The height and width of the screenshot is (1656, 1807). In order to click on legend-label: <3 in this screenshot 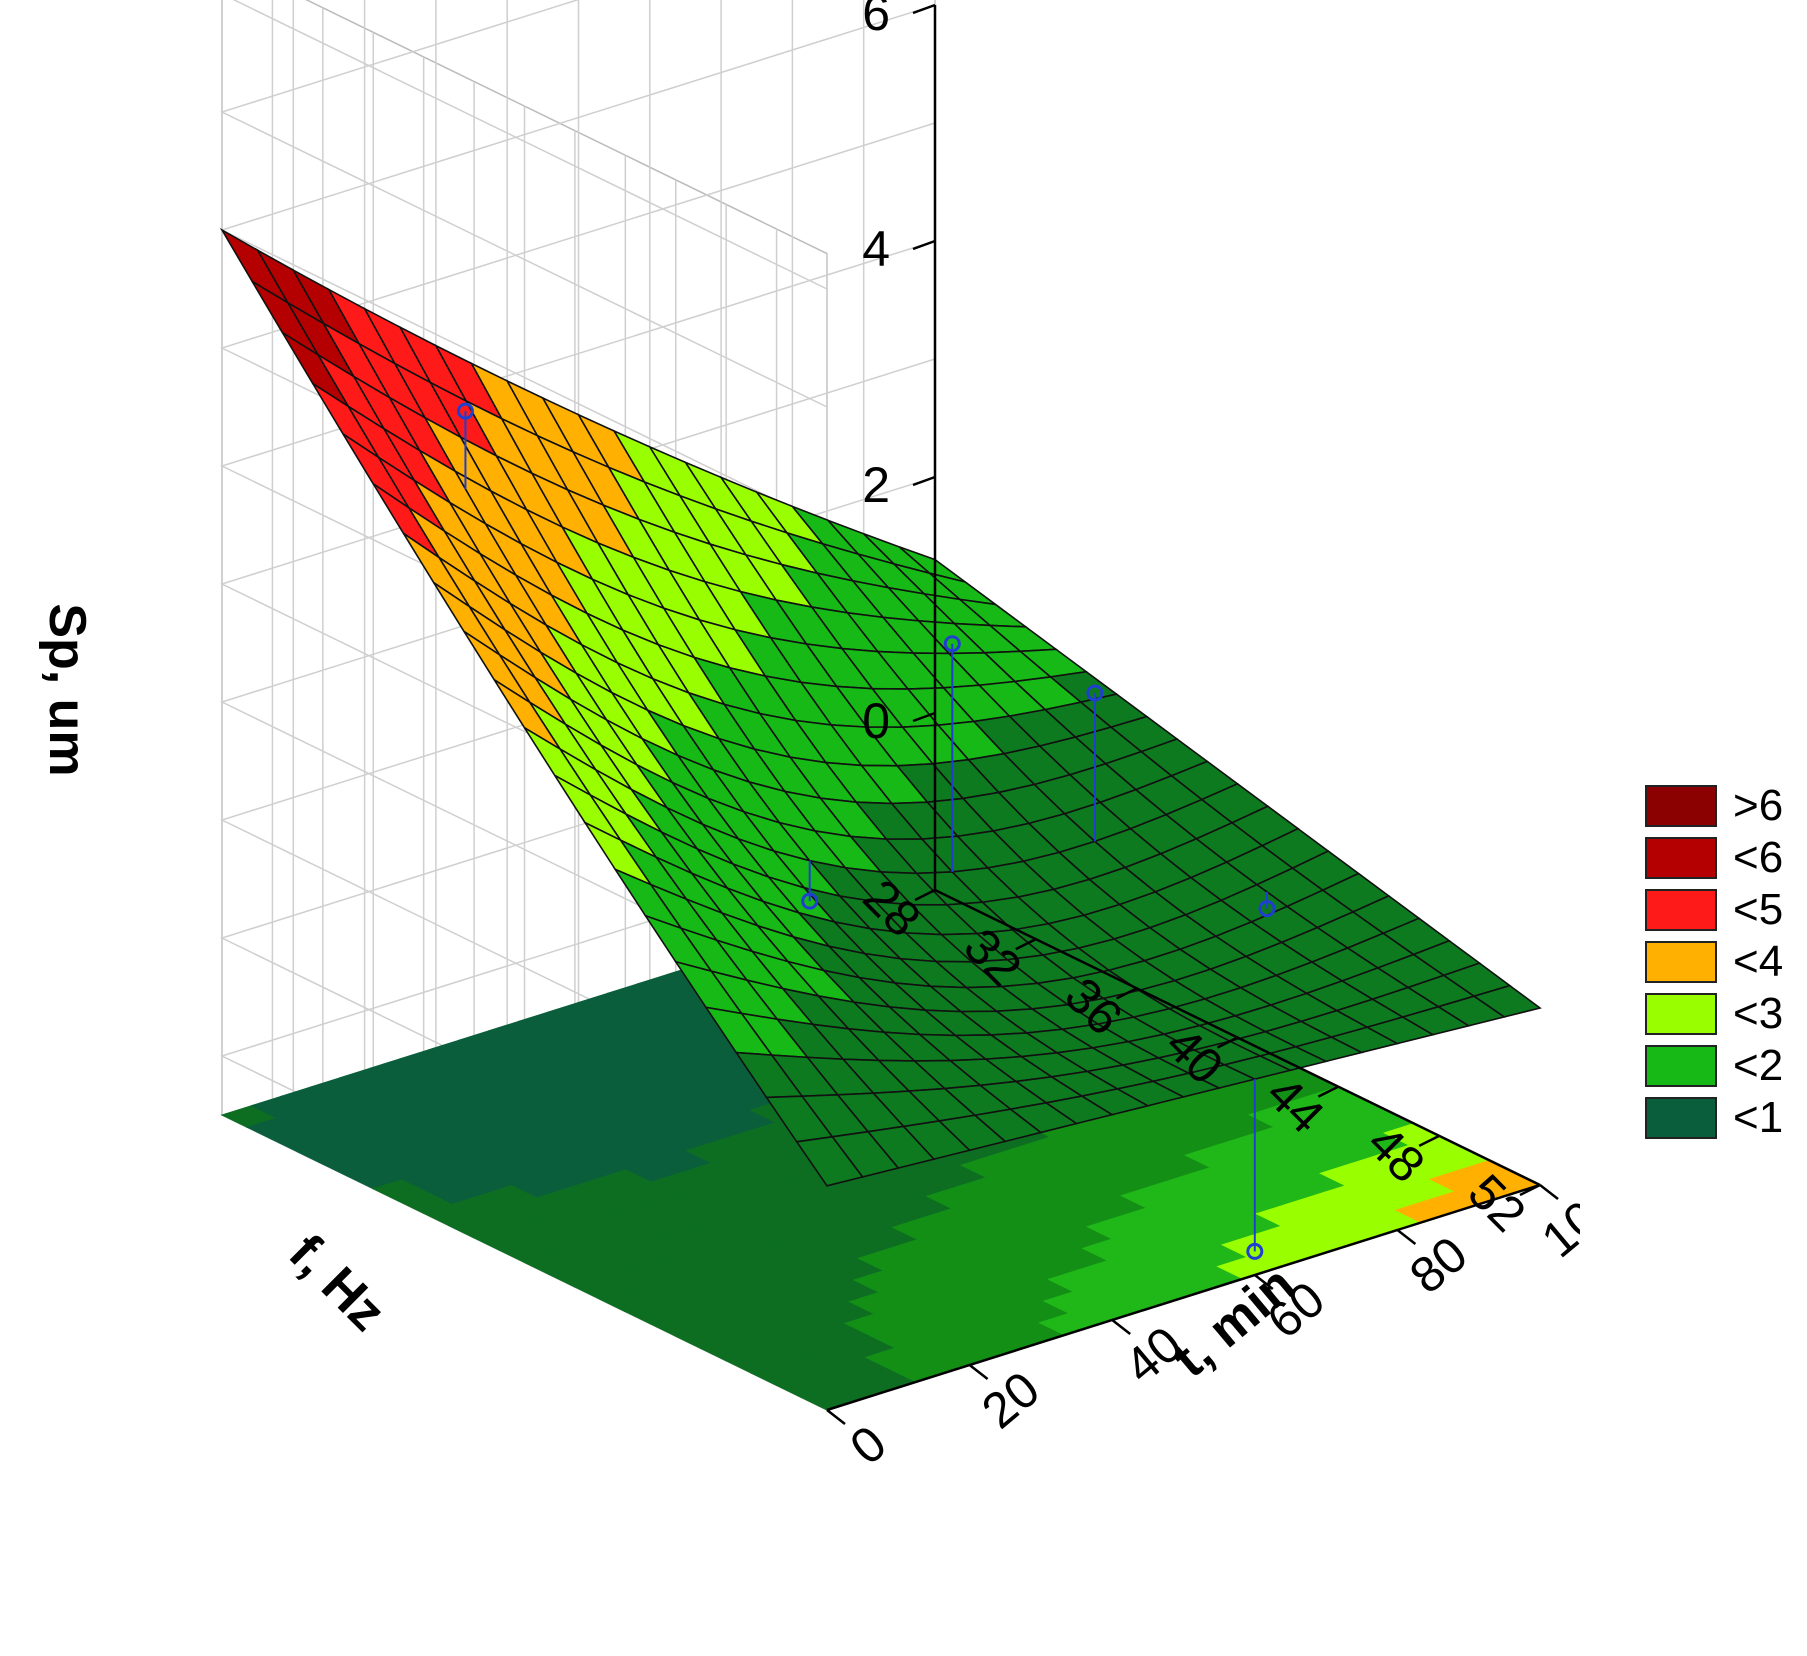, I will do `click(1758, 1013)`.